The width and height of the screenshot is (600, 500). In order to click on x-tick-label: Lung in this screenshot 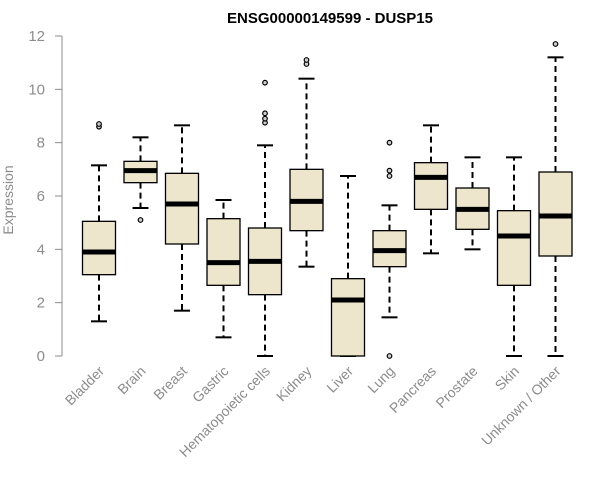, I will do `click(380, 379)`.